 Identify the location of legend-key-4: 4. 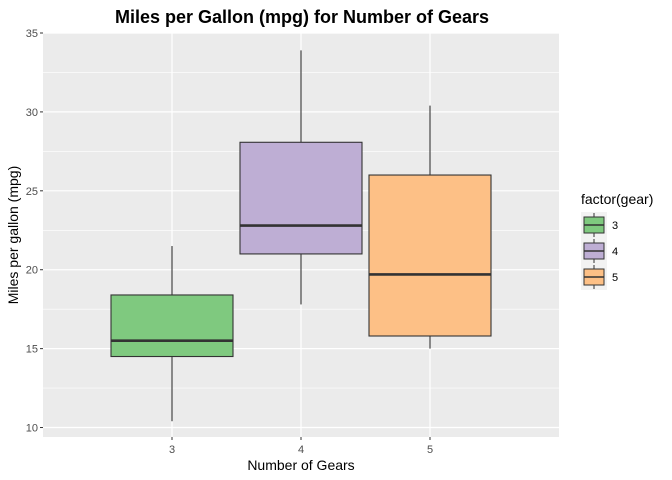
(599, 251).